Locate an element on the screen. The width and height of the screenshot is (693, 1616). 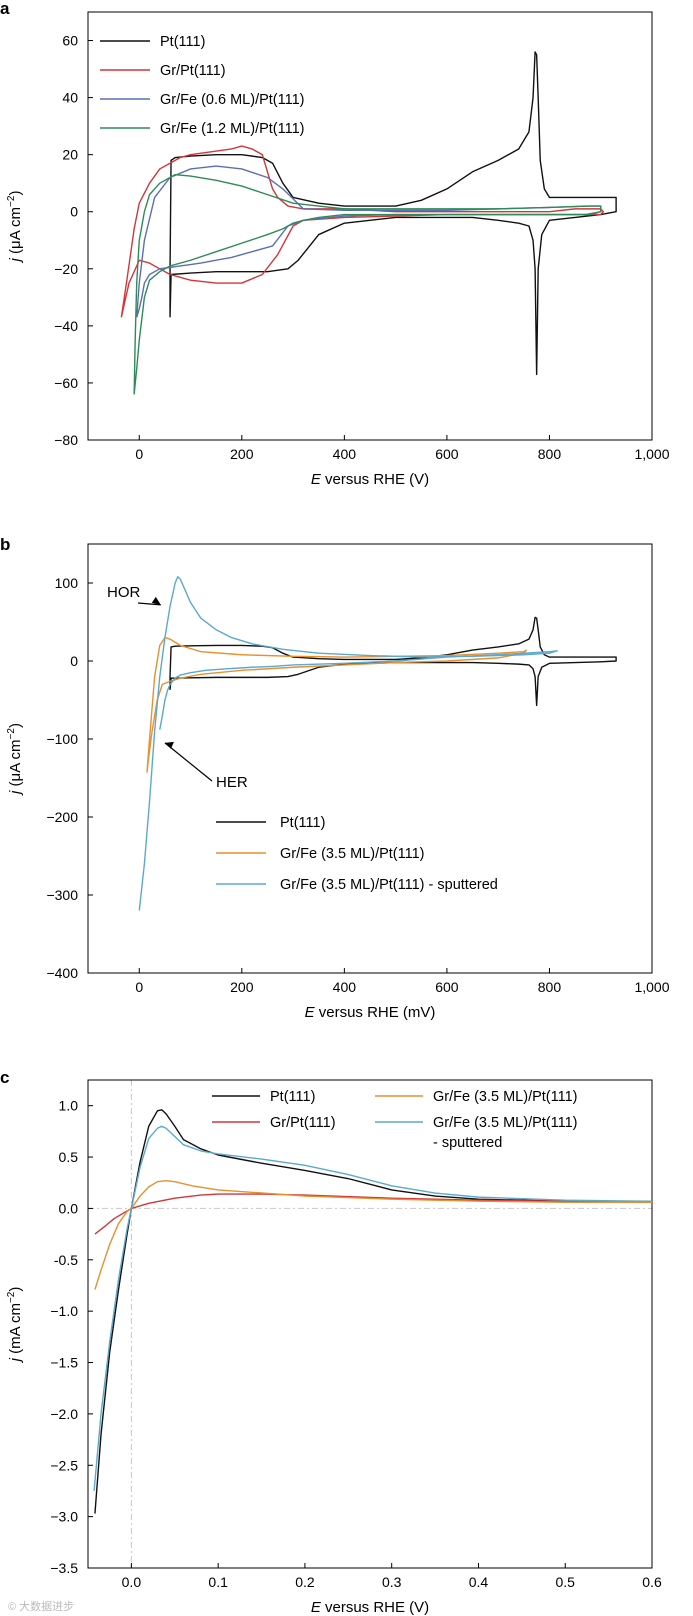
x-tick-label: 0.2 is located at coordinates (305, 1582).